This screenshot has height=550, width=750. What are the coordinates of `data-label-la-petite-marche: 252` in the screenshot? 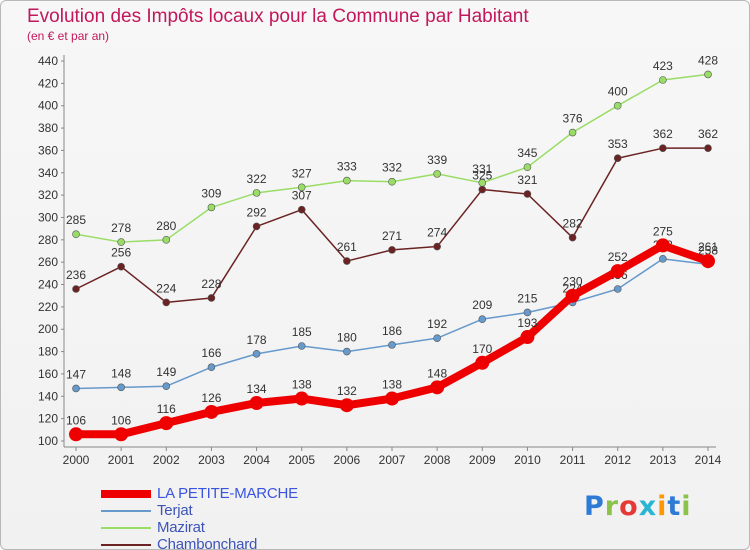 It's located at (618, 257).